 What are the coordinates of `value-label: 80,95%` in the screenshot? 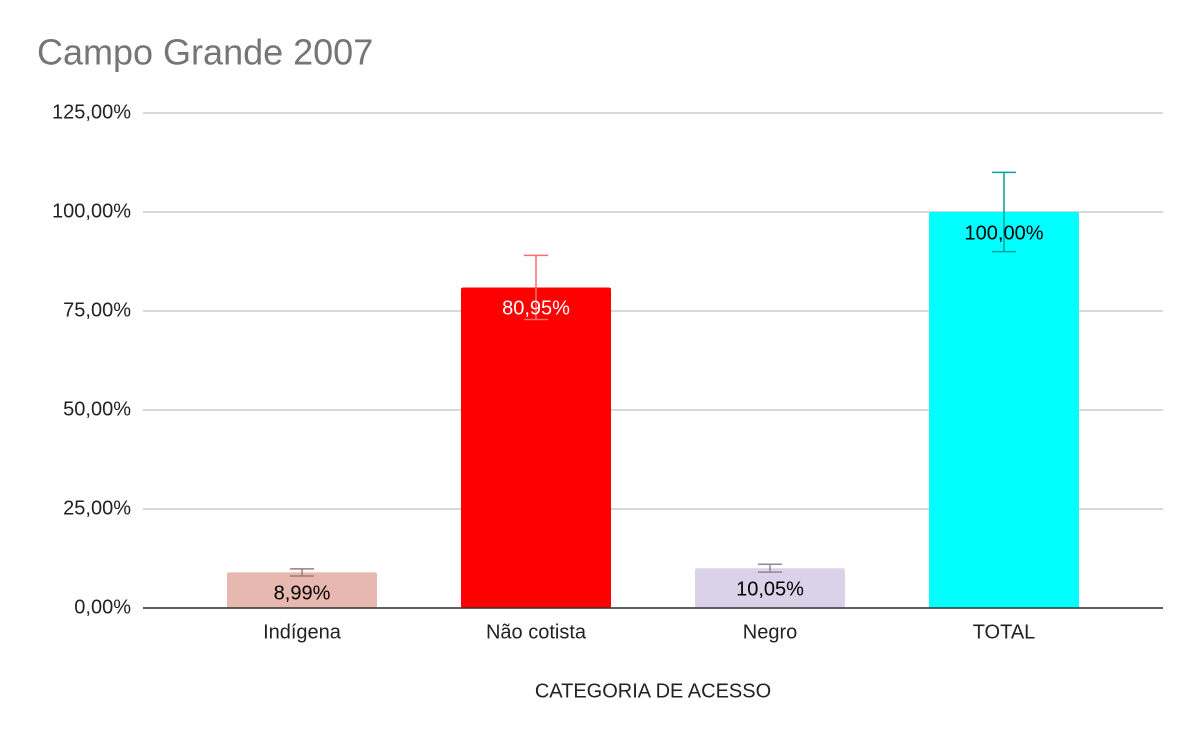 It's located at (536, 309).